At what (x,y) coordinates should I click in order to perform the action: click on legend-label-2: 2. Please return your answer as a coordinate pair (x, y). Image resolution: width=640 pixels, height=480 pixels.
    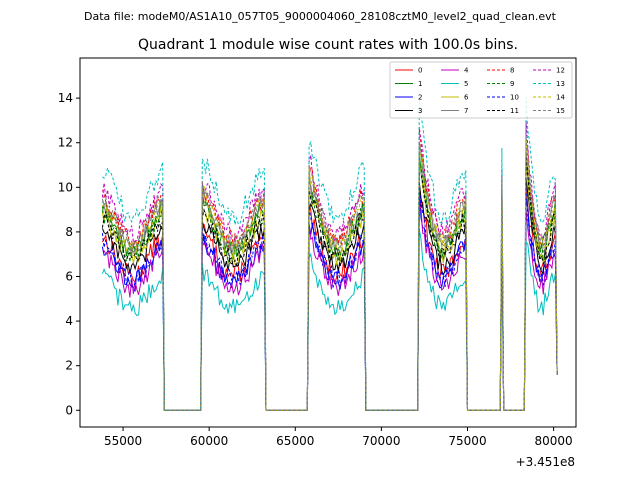
    Looking at the image, I should click on (420, 98).